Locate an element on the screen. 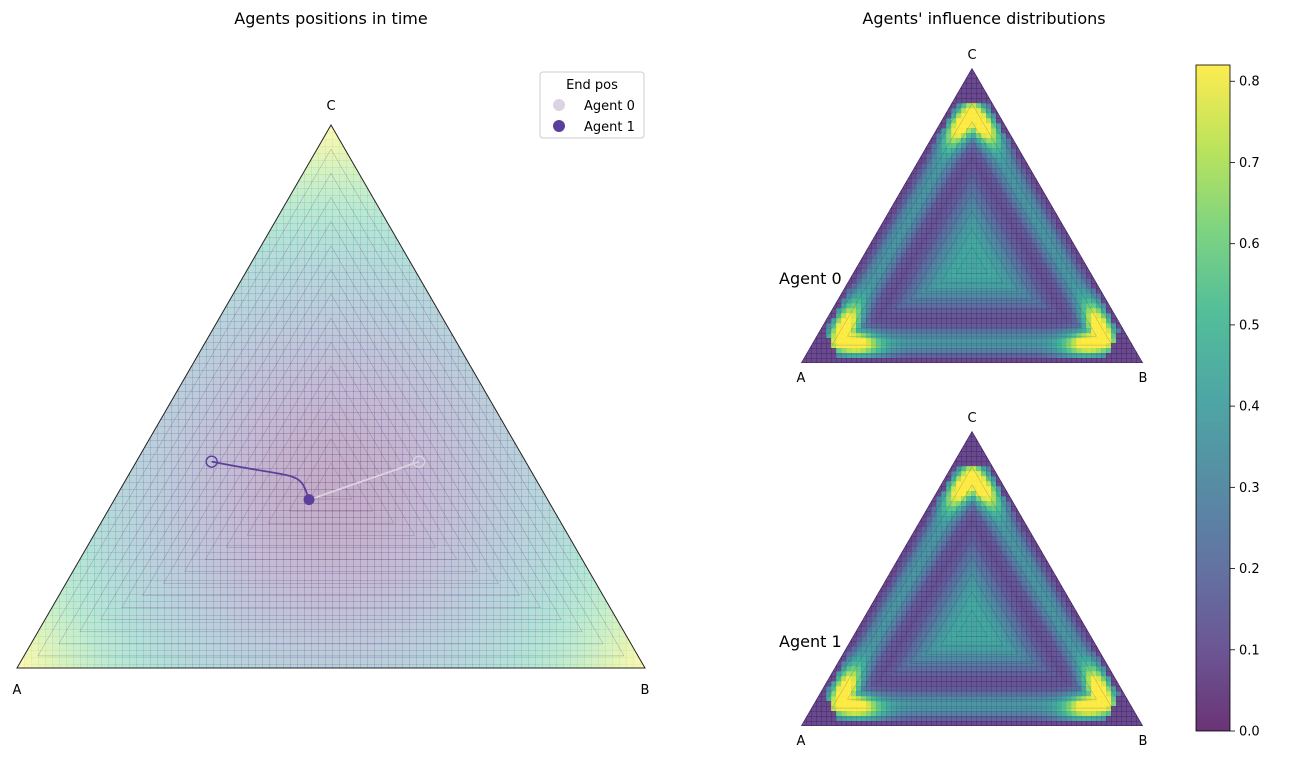  field-cell-2074 is located at coordinates (301, 514).